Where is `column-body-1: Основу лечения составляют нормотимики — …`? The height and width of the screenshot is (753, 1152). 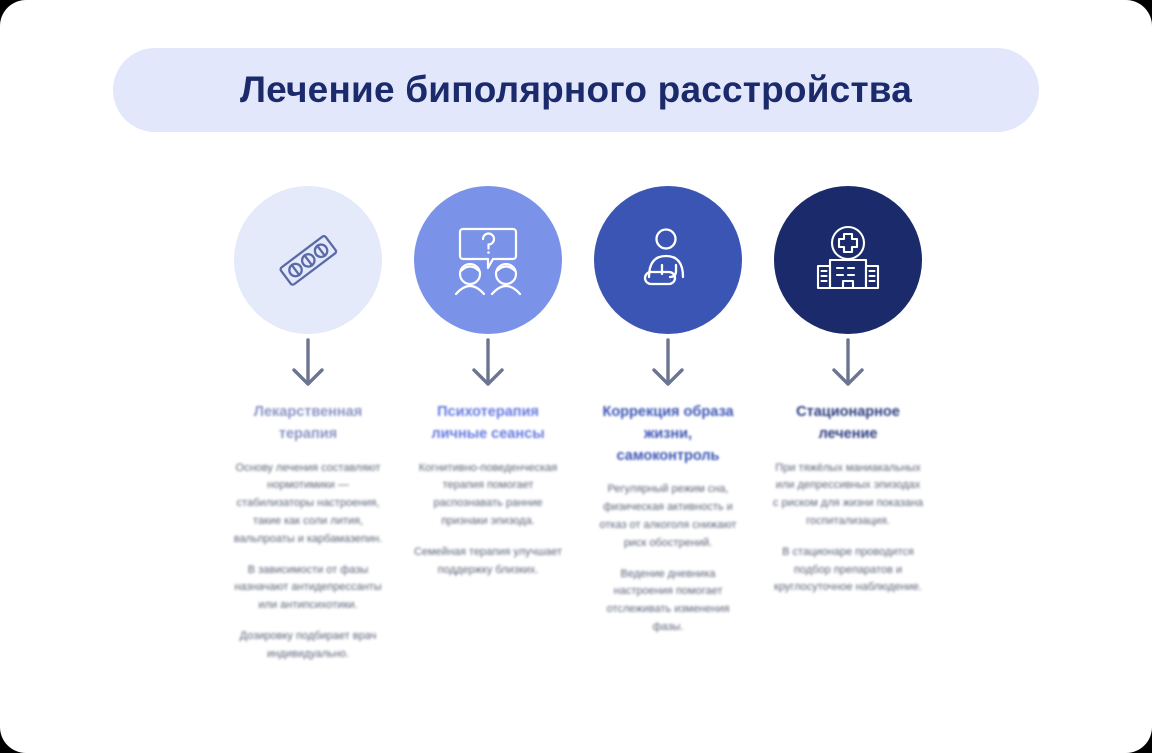 column-body-1: Основу лечения составляют нормотимики — … is located at coordinates (308, 562).